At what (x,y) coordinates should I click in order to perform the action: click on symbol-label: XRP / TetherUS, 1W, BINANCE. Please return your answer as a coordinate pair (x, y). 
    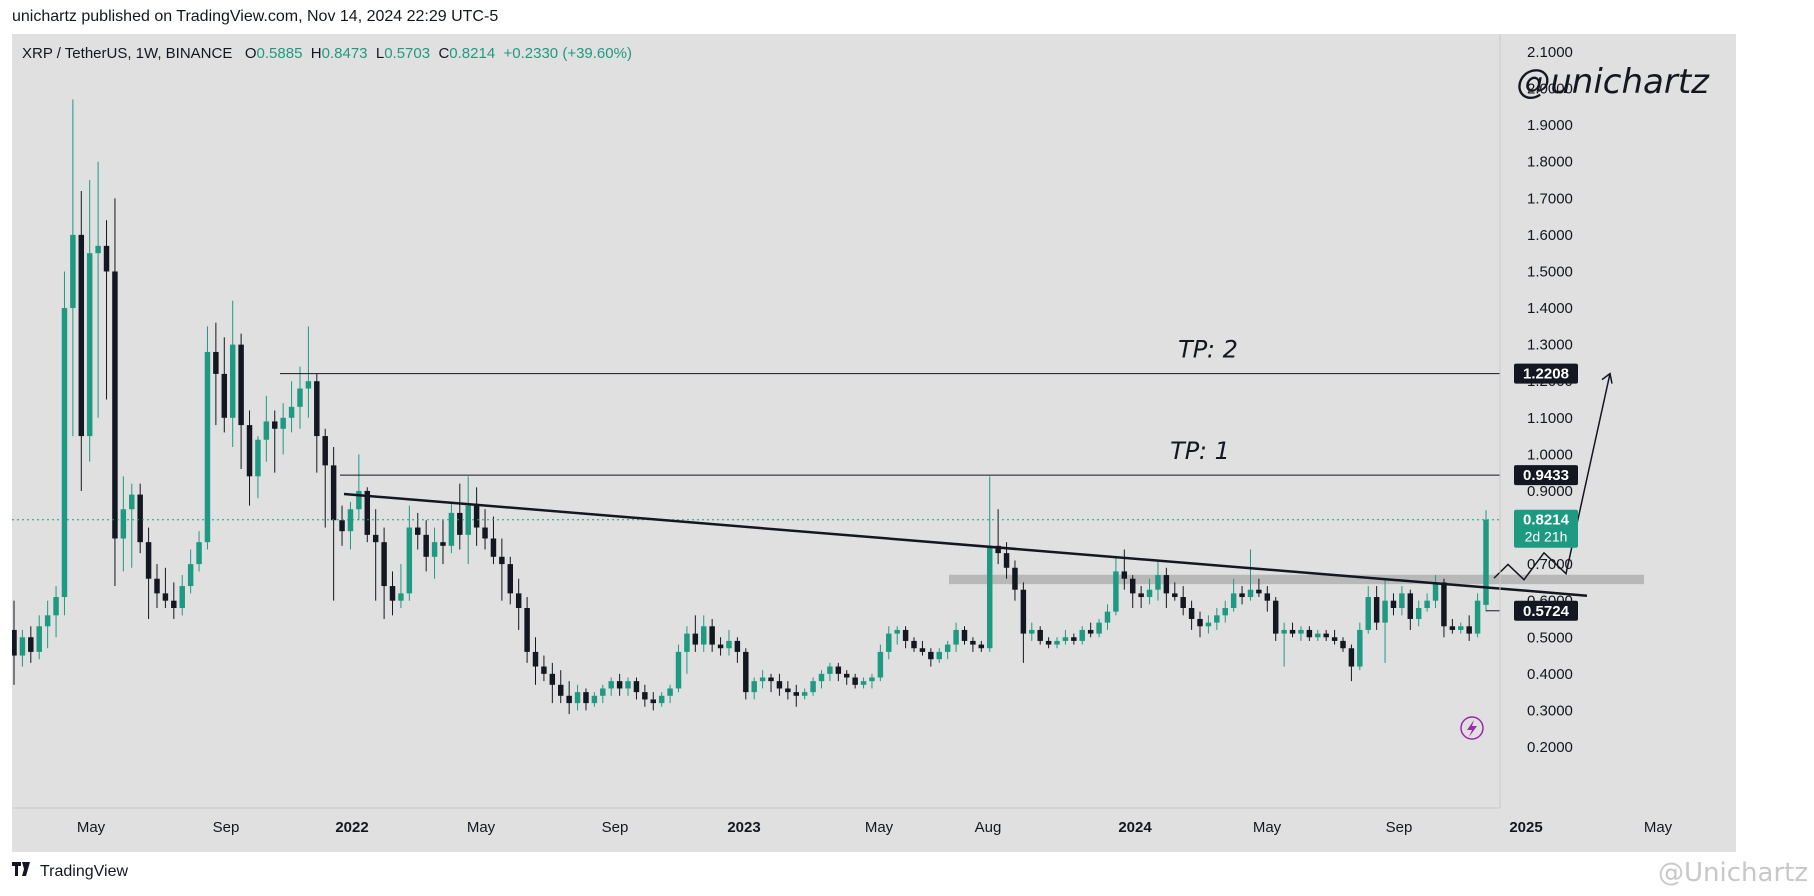
    Looking at the image, I should click on (127, 53).